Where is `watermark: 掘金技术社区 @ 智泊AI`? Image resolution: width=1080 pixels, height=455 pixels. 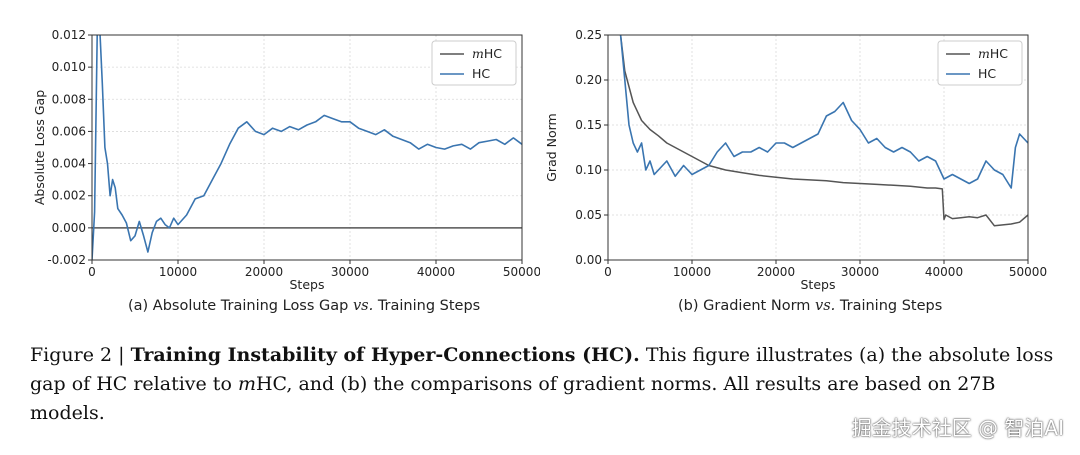 watermark: 掘金技术社区 @ 智泊AI is located at coordinates (957, 428).